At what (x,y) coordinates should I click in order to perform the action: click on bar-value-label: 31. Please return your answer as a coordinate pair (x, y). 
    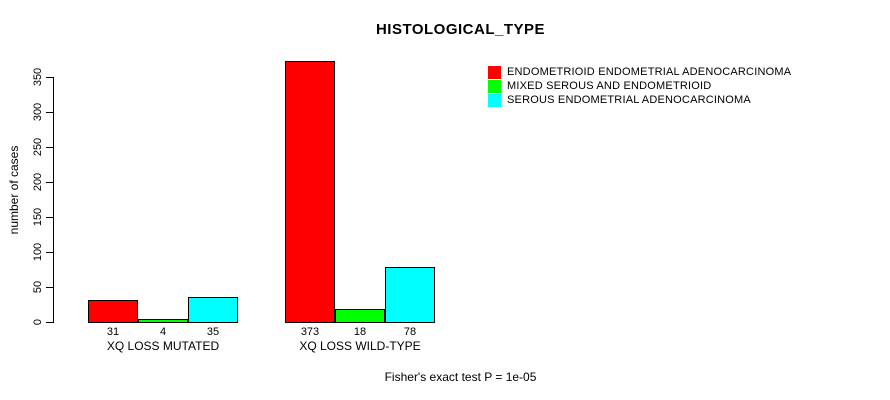
    Looking at the image, I should click on (113, 332).